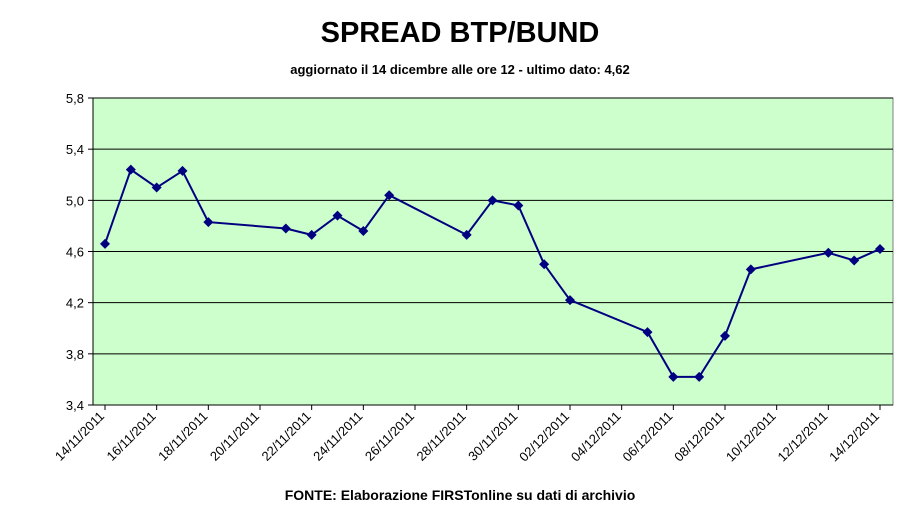  What do you see at coordinates (544, 437) in the screenshot?
I see `x-tick-label: 02/12/2011` at bounding box center [544, 437].